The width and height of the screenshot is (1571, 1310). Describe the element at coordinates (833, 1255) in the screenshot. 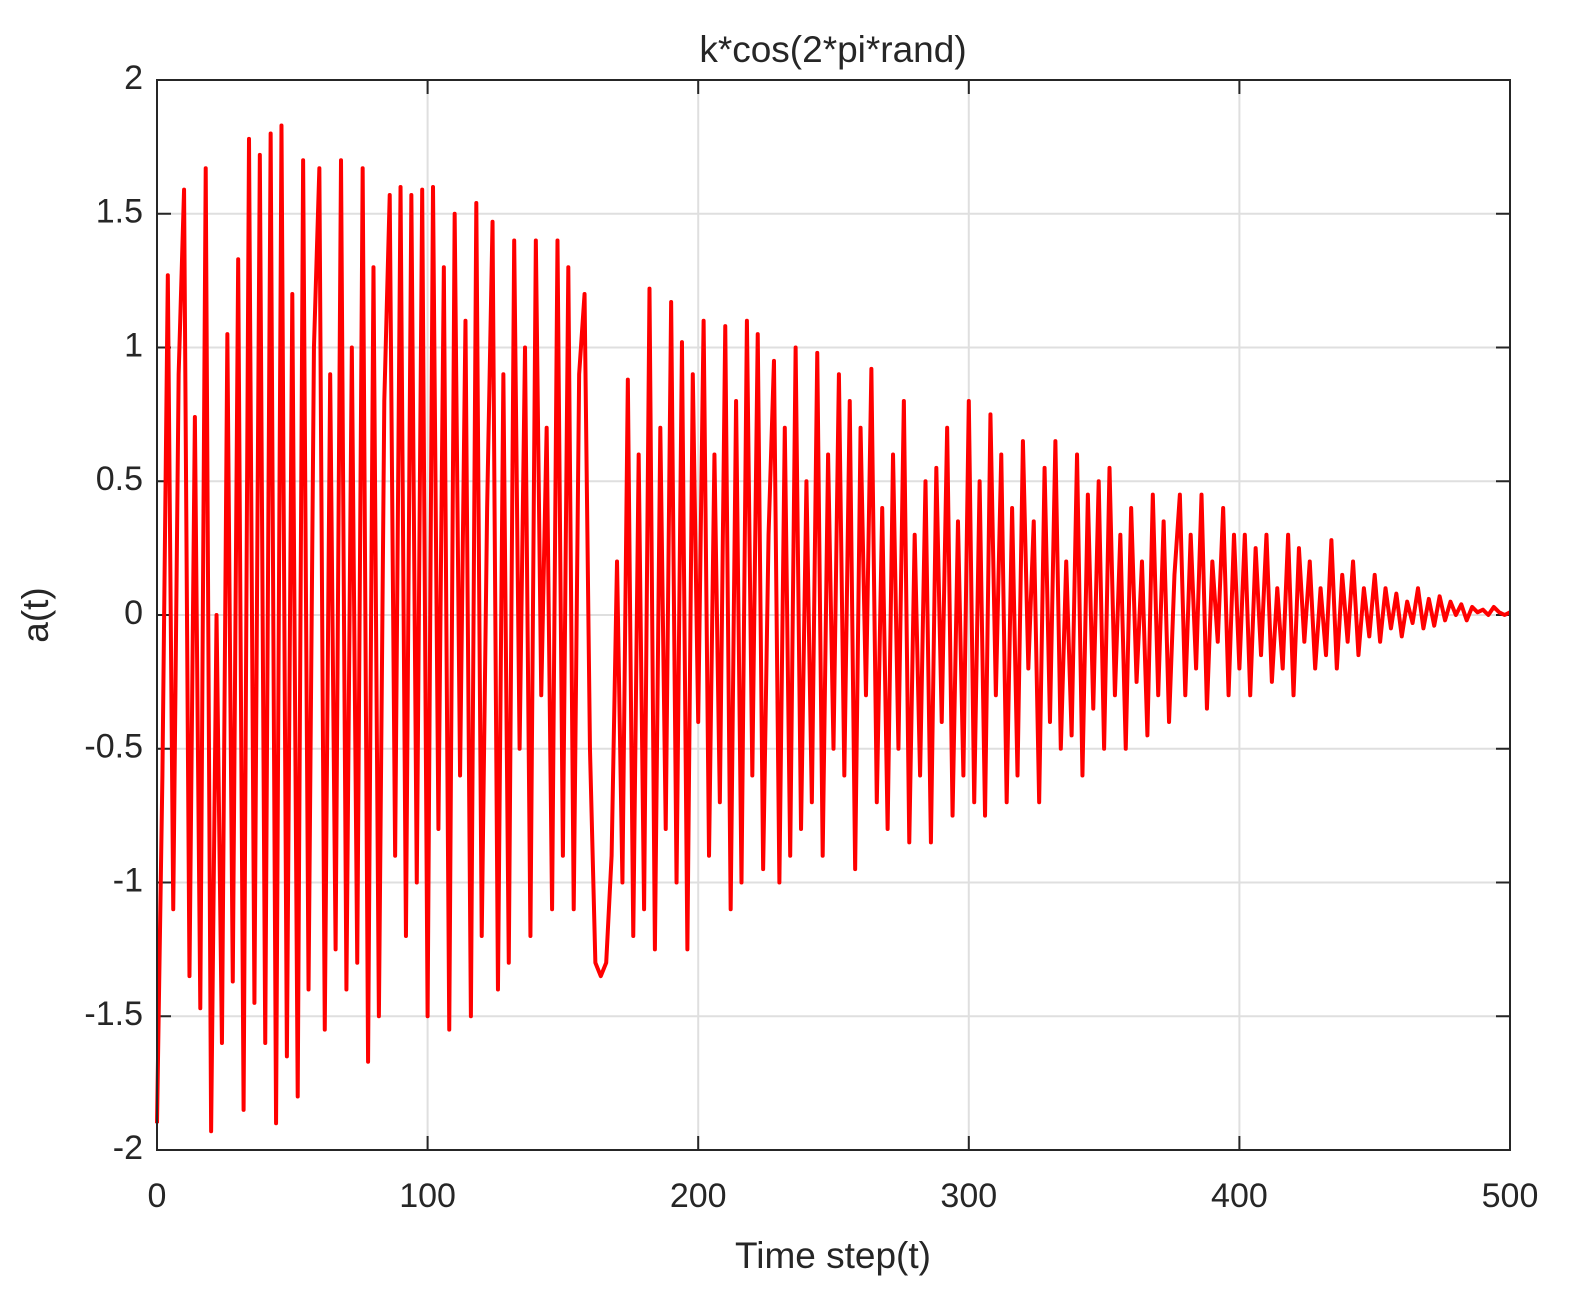

I see `x-axis-label: Time step(t)` at that location.